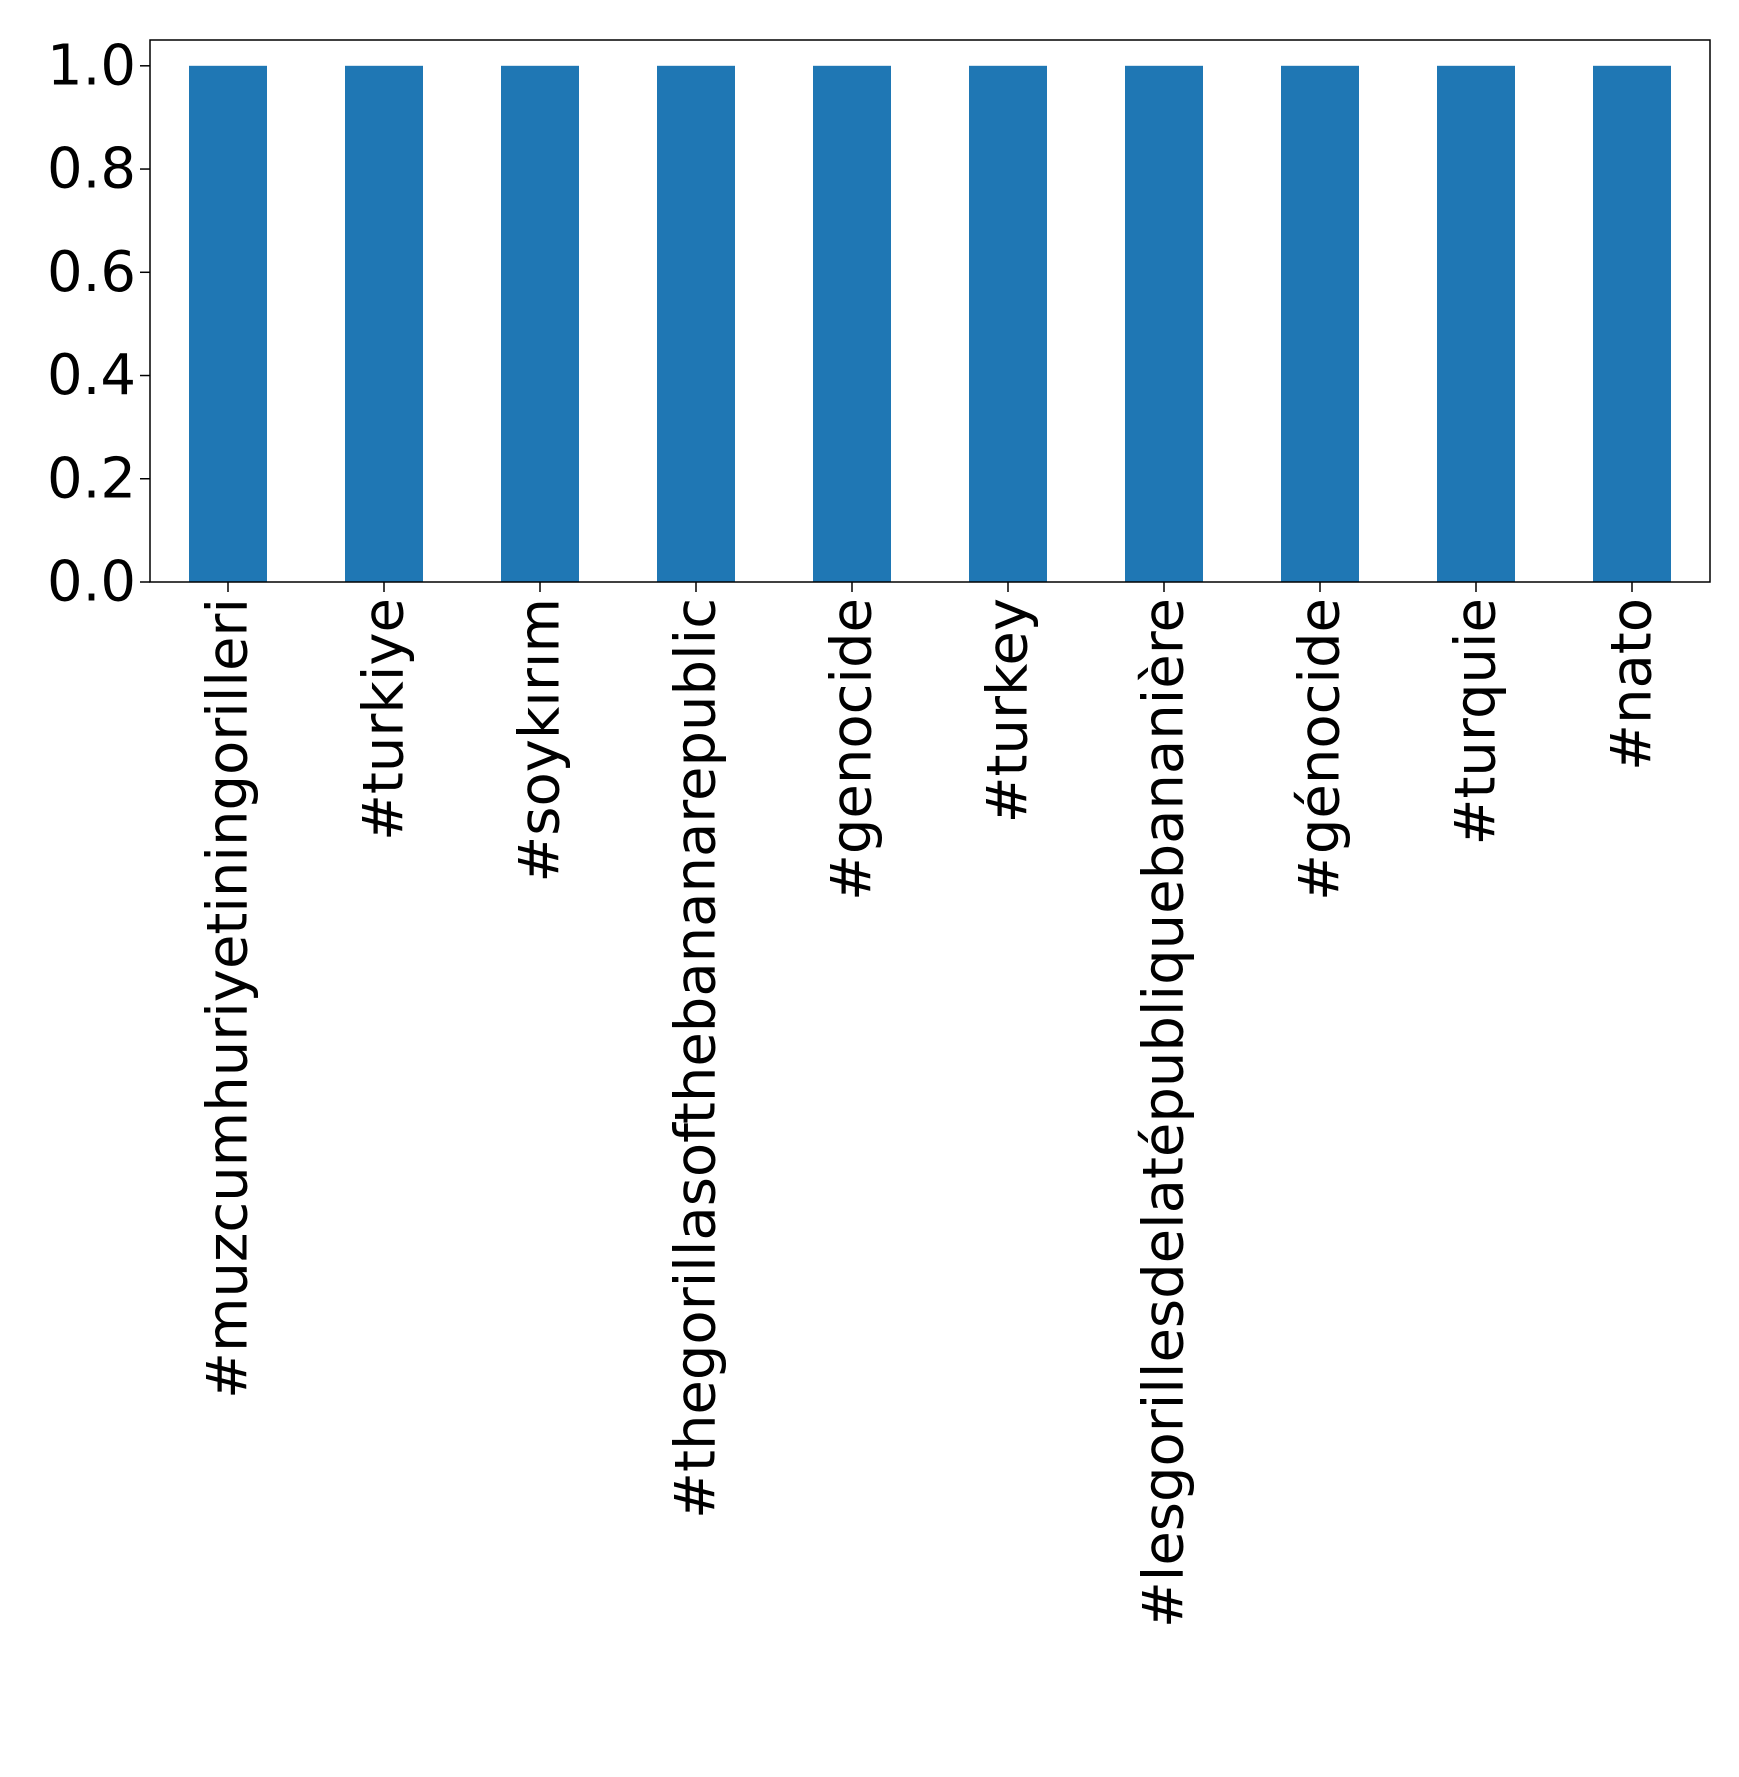 Image resolution: width=1739 pixels, height=1777 pixels. I want to click on x-tick-label: #génocide, so click(1320, 749).